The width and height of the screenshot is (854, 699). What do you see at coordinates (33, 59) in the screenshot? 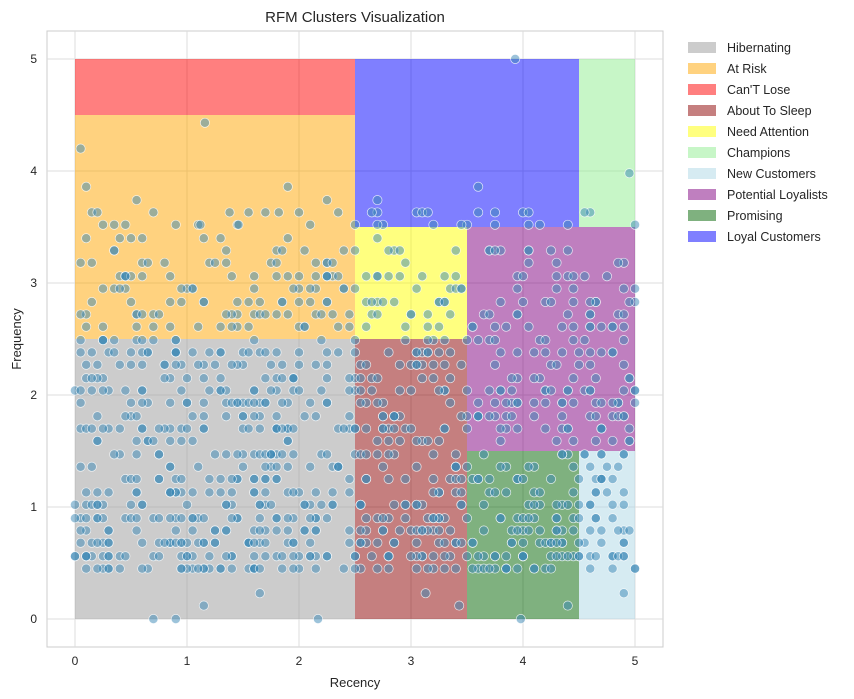
I see `y-tick-label: 5` at bounding box center [33, 59].